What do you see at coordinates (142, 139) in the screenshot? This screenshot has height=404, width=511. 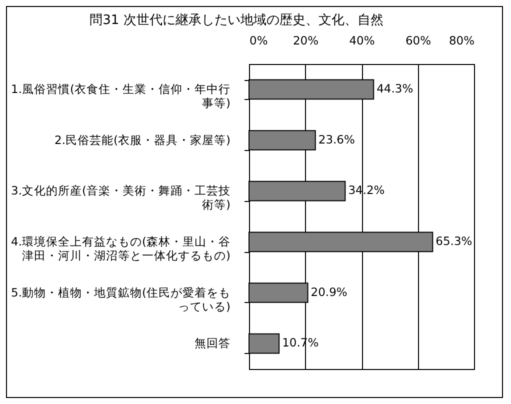 I see `y-tick-label: 2.民俗芸能(衣服・器具・家屋等)` at bounding box center [142, 139].